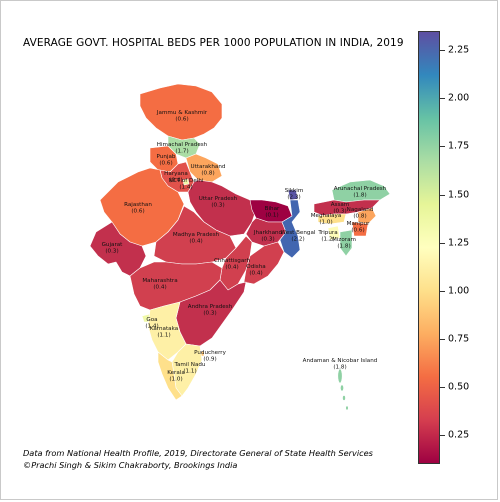  I want to click on region-andaman-nicobar, so click(343, 389).